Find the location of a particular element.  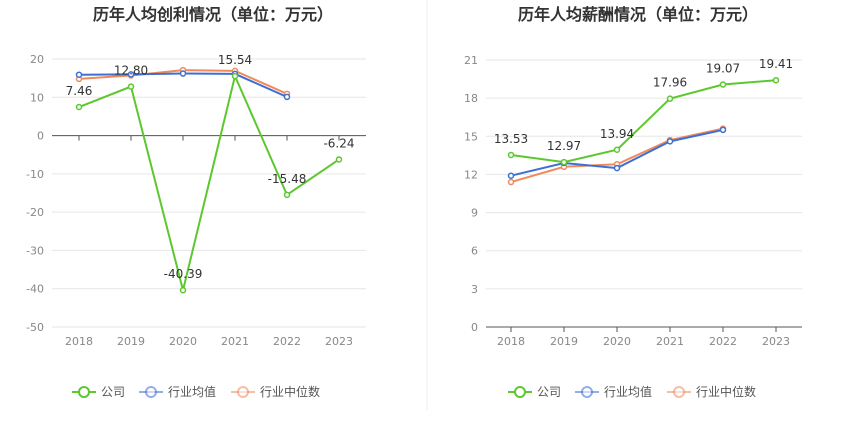

data-label: 7.46 is located at coordinates (79, 91).